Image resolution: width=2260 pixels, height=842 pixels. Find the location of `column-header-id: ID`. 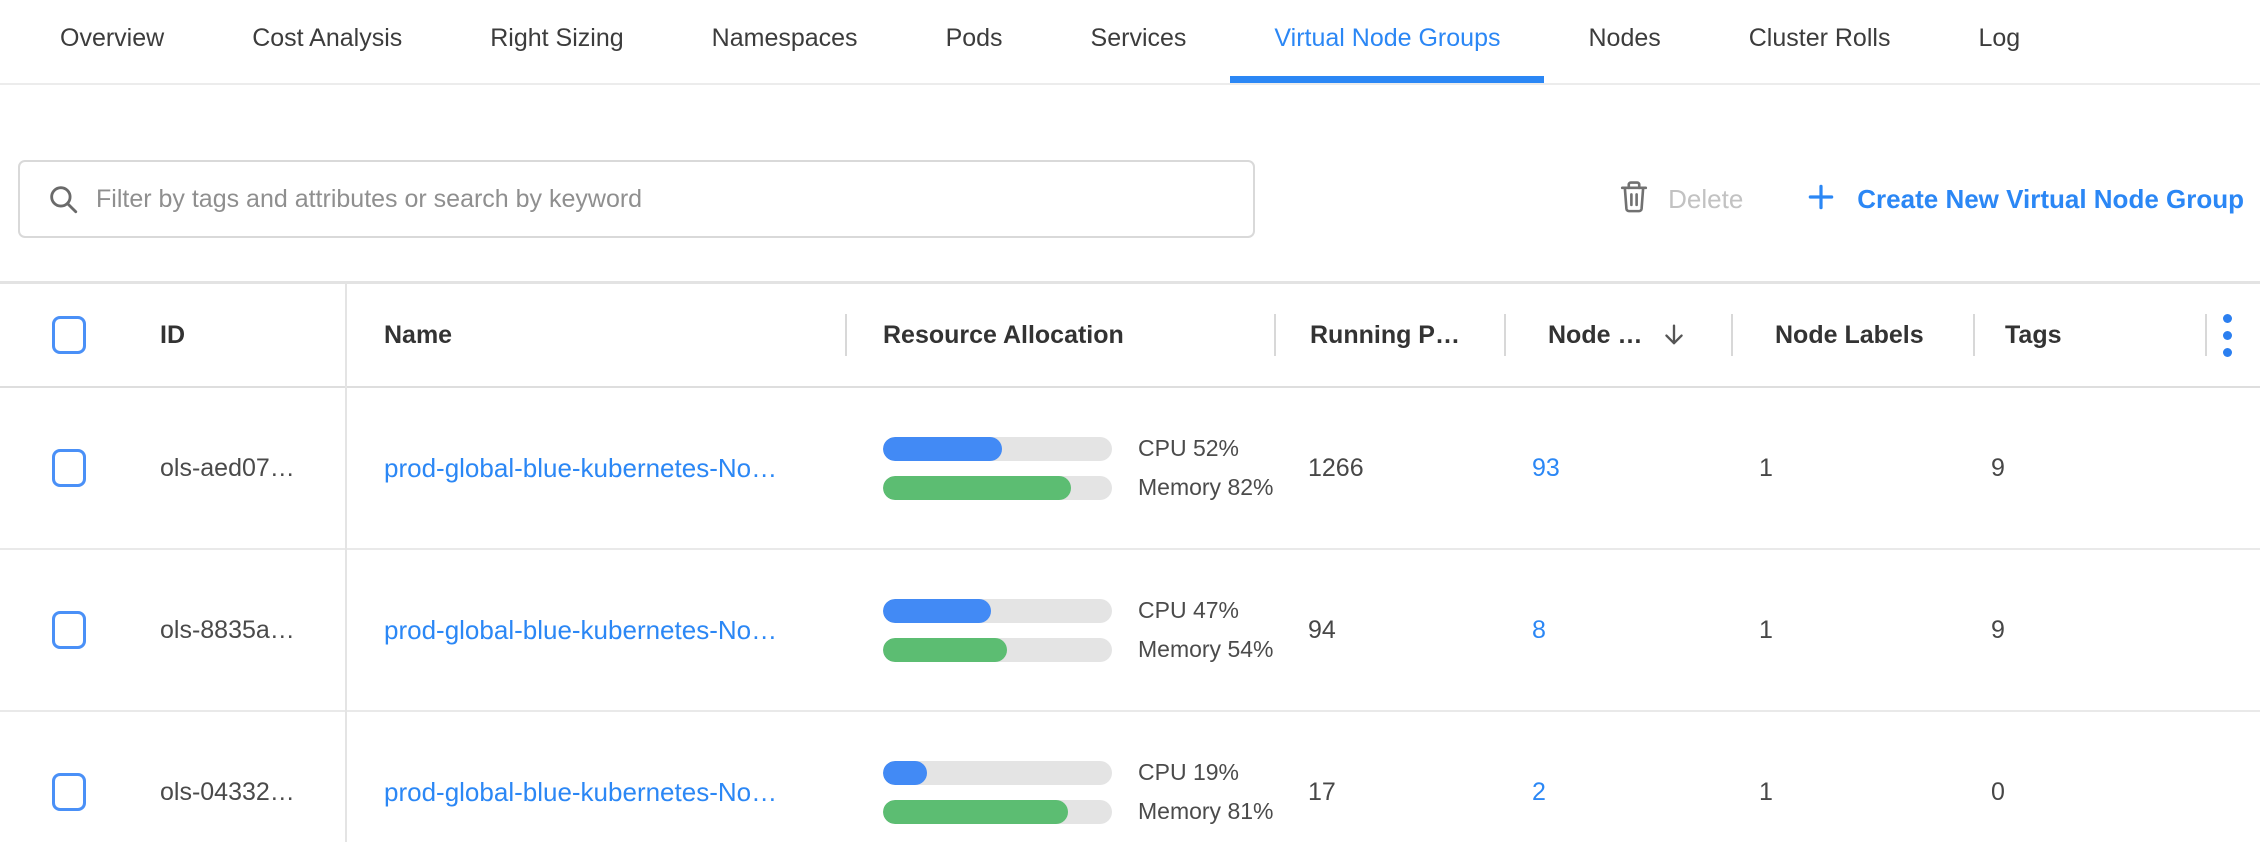

column-header-id: ID is located at coordinates (172, 334).